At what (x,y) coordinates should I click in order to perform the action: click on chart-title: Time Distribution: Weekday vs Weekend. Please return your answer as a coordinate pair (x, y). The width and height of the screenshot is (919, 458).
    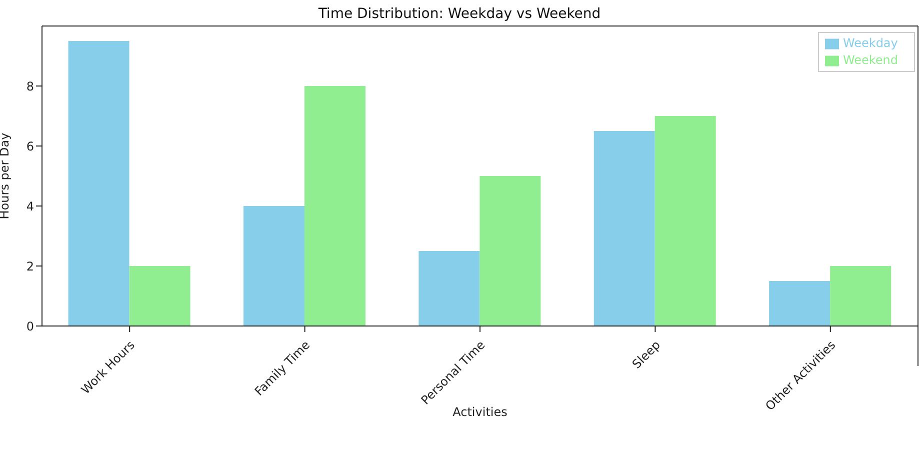
    Looking at the image, I should click on (459, 14).